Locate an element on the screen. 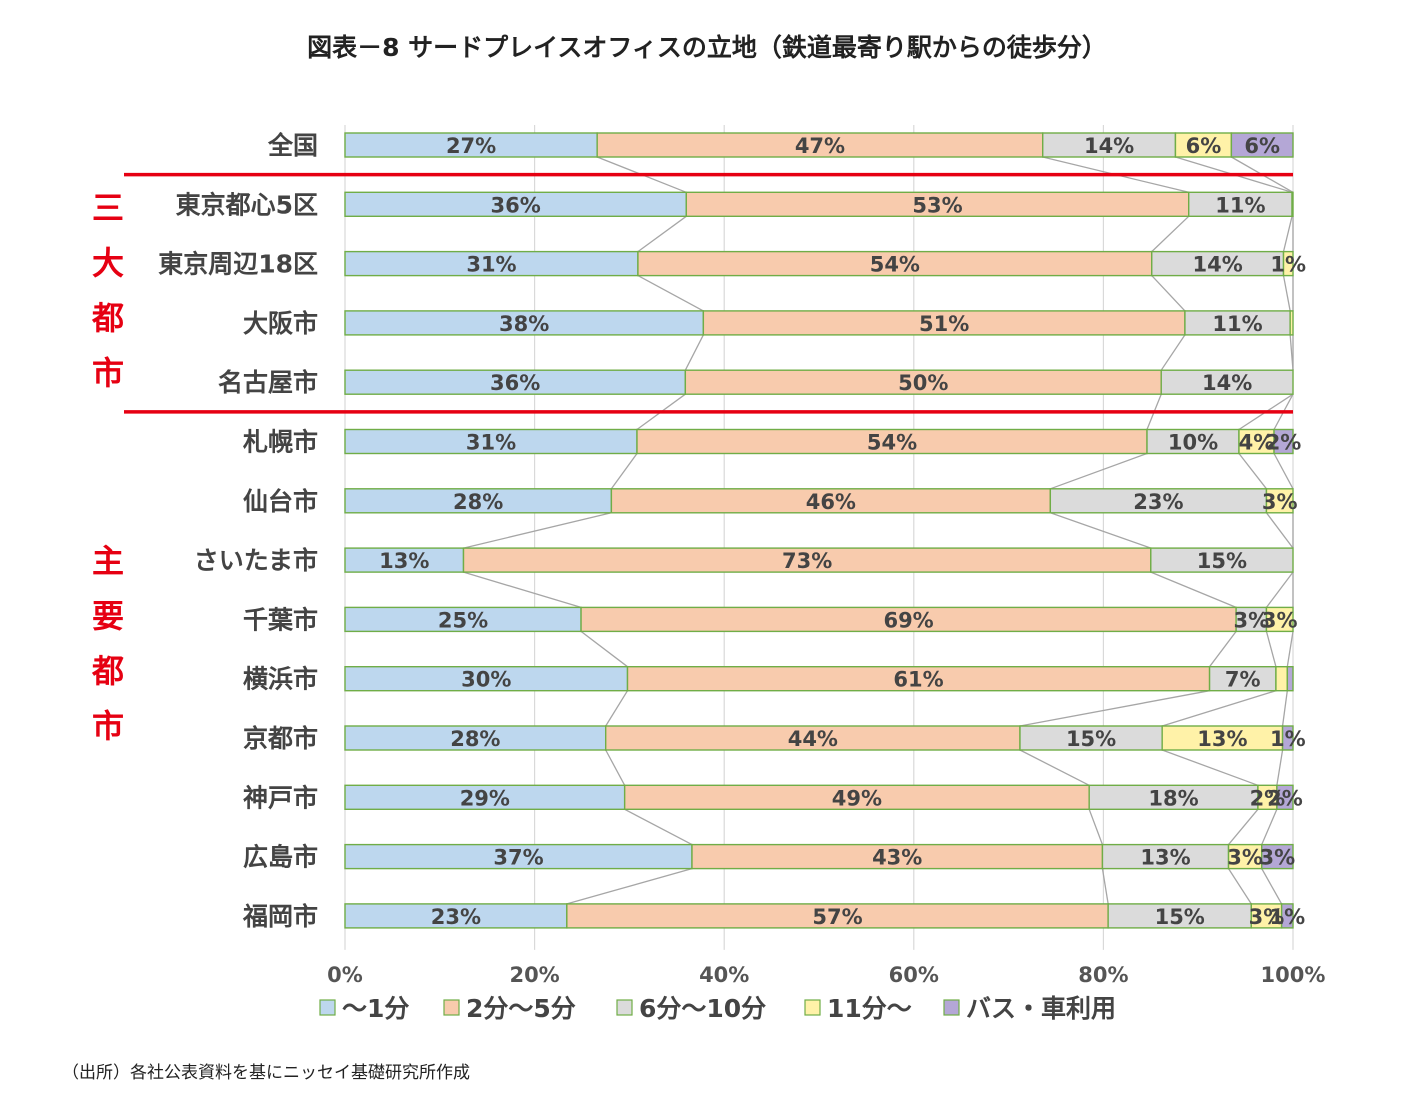 The image size is (1414, 1110). data-label: 27% is located at coordinates (471, 146).